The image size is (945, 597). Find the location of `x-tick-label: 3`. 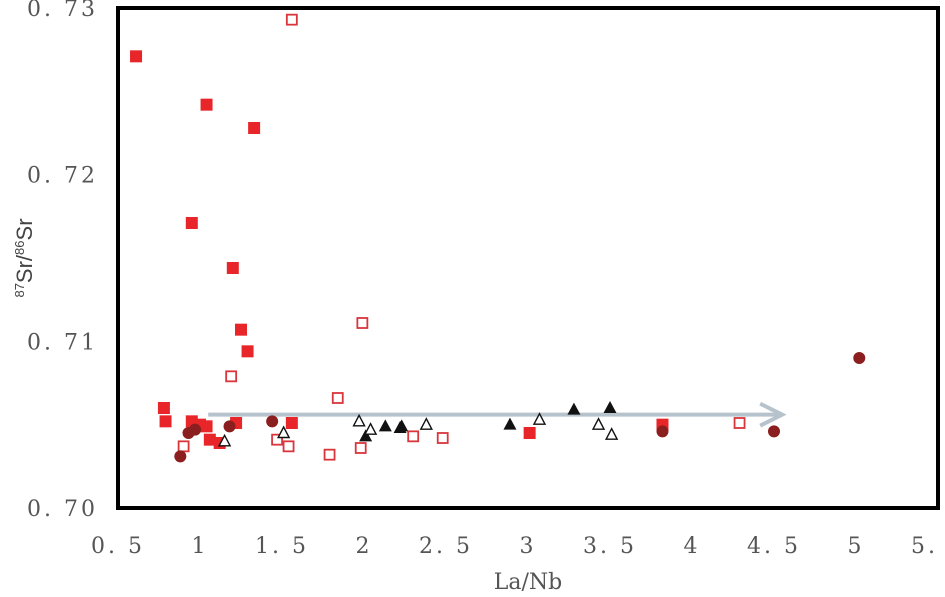

x-tick-label: 3 is located at coordinates (528, 546).